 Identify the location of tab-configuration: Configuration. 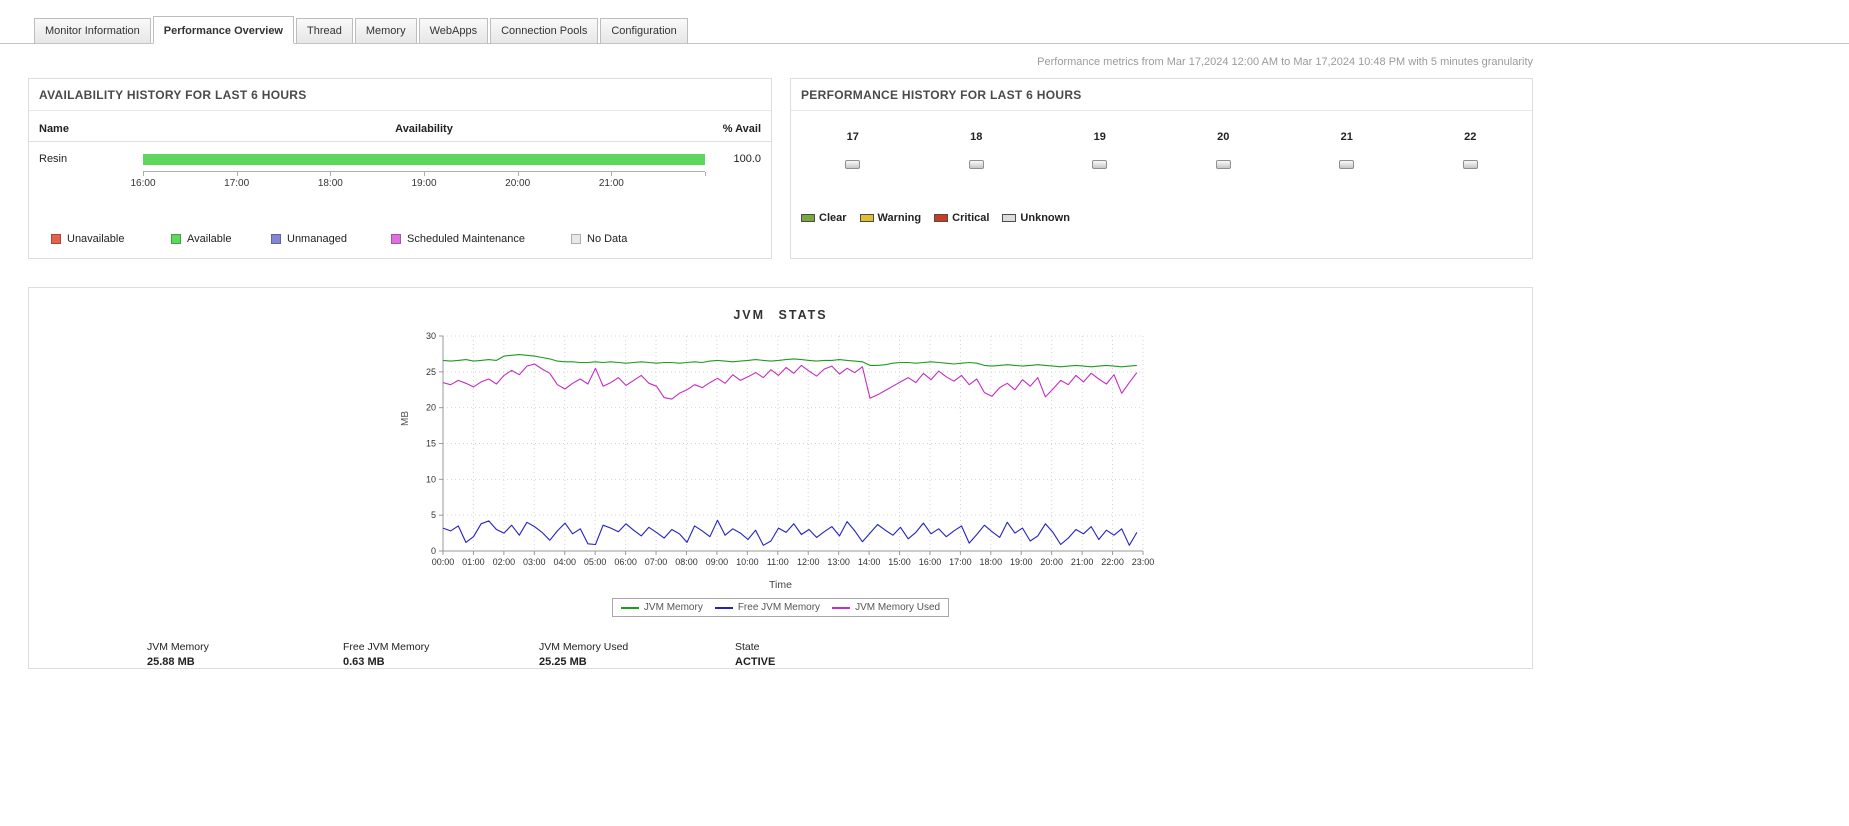
(644, 31).